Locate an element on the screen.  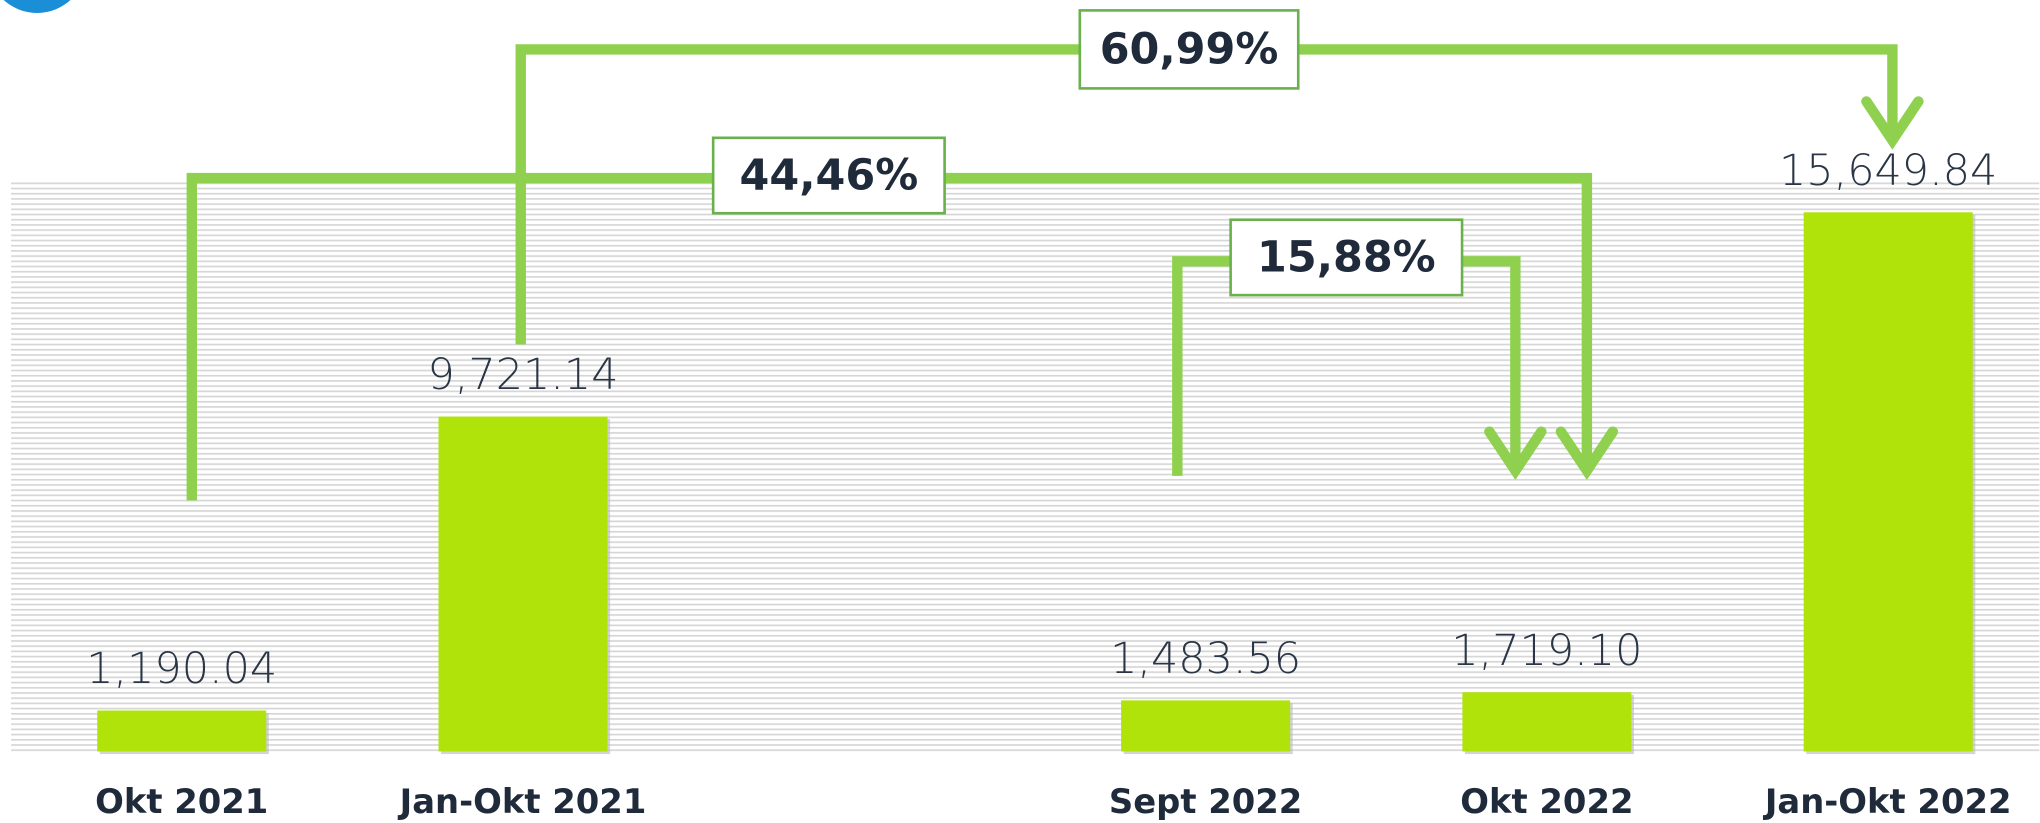
annotation: 44,46% is located at coordinates (829, 176).